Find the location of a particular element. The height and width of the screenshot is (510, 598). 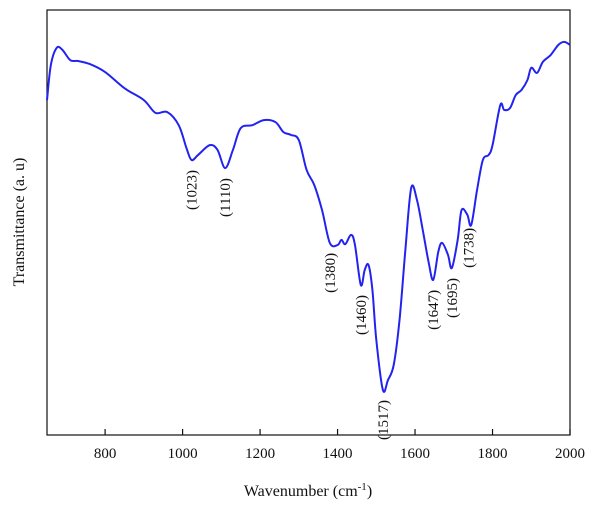

x-label-text: Wavenumber (cm is located at coordinates (301, 491).